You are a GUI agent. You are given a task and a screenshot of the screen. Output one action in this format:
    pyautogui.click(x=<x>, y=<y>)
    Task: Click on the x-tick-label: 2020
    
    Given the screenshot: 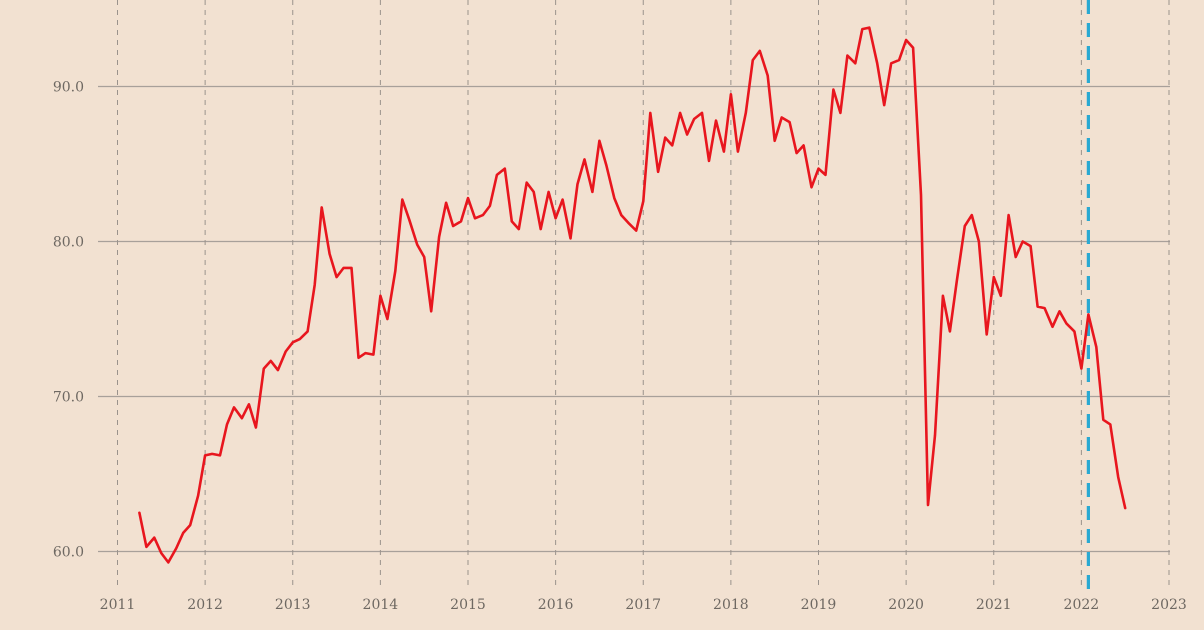 What is the action you would take?
    pyautogui.click(x=906, y=605)
    